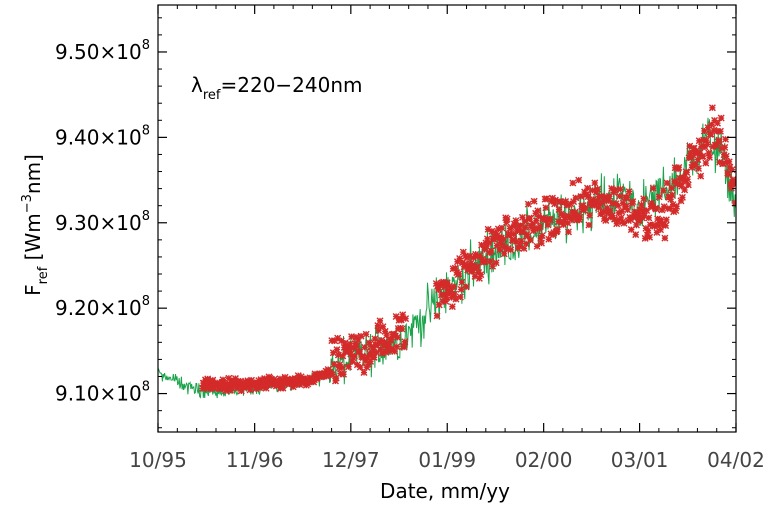 This screenshot has width=771, height=506. Describe the element at coordinates (102, 136) in the screenshot. I see `y-tick-label: 9.40×108` at that location.